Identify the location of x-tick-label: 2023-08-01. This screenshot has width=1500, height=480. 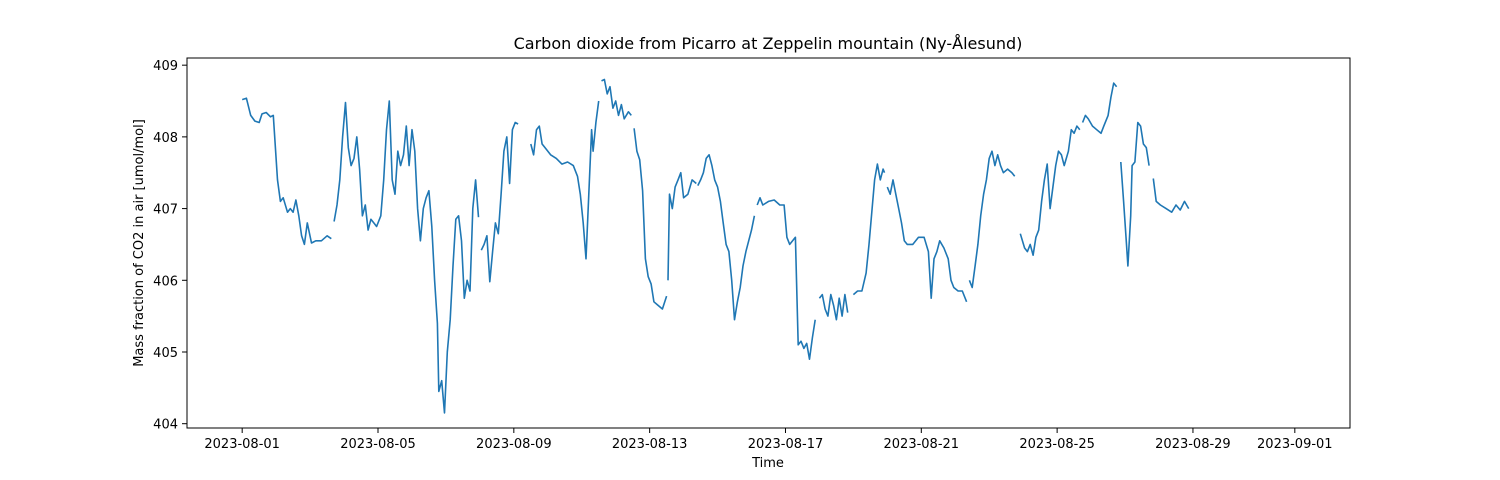
(242, 444).